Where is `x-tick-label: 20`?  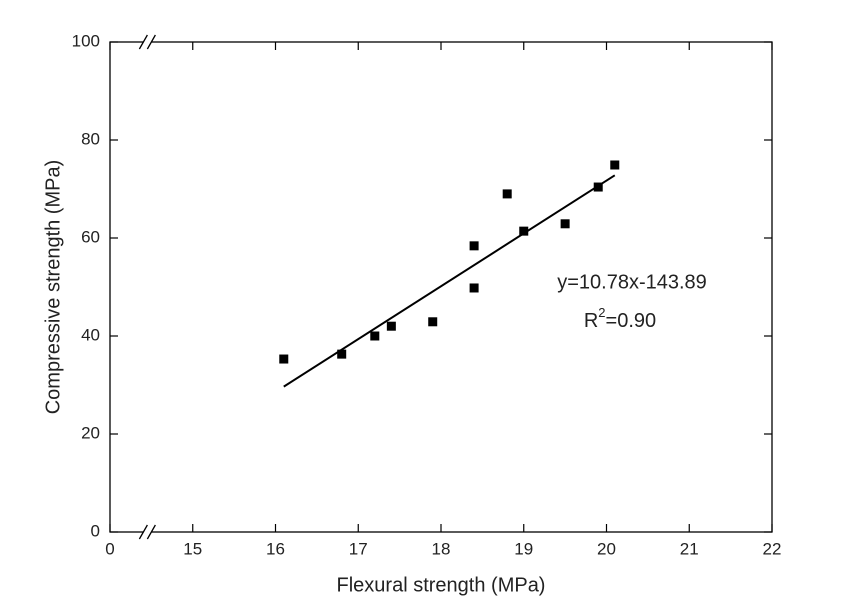
x-tick-label: 20 is located at coordinates (606, 548).